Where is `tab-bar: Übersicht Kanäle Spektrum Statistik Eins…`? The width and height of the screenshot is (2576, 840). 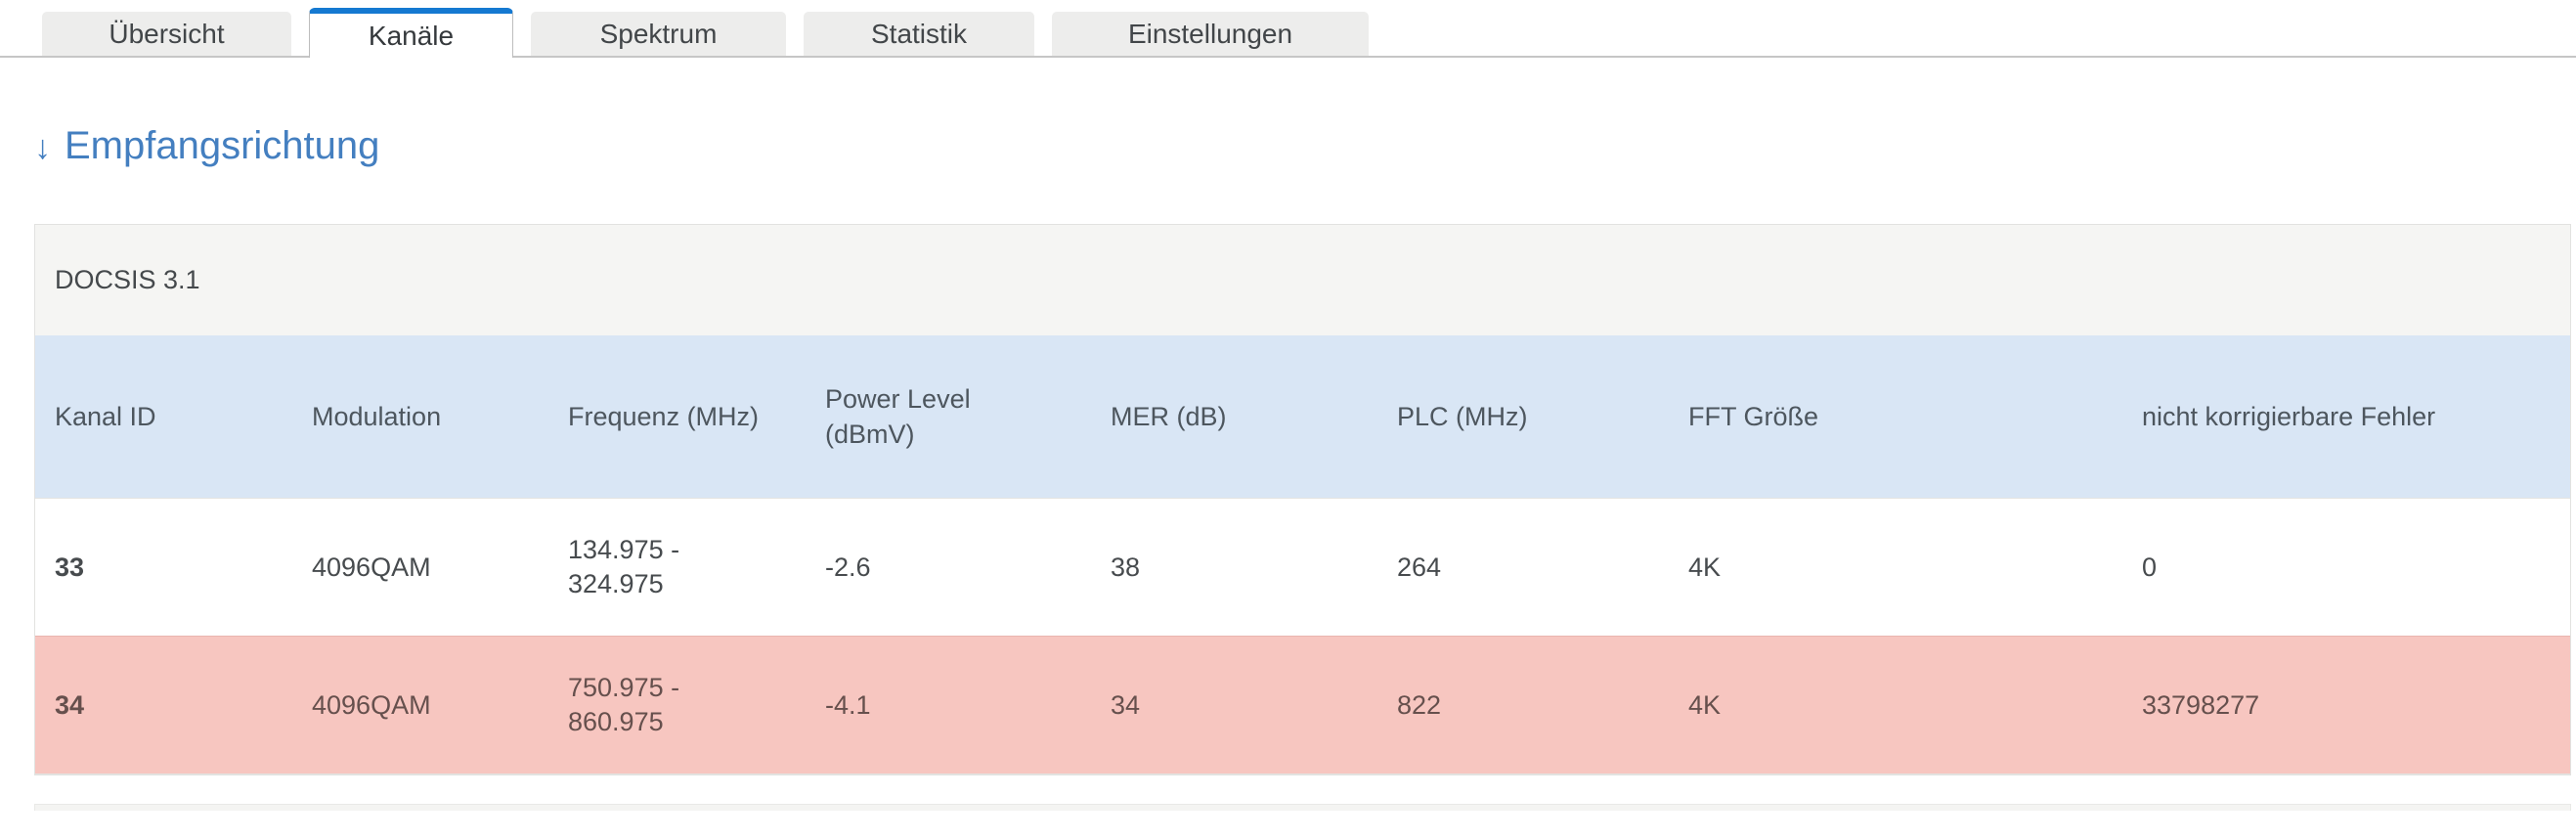 tab-bar: Übersicht Kanäle Spektrum Statistik Eins… is located at coordinates (1288, 29).